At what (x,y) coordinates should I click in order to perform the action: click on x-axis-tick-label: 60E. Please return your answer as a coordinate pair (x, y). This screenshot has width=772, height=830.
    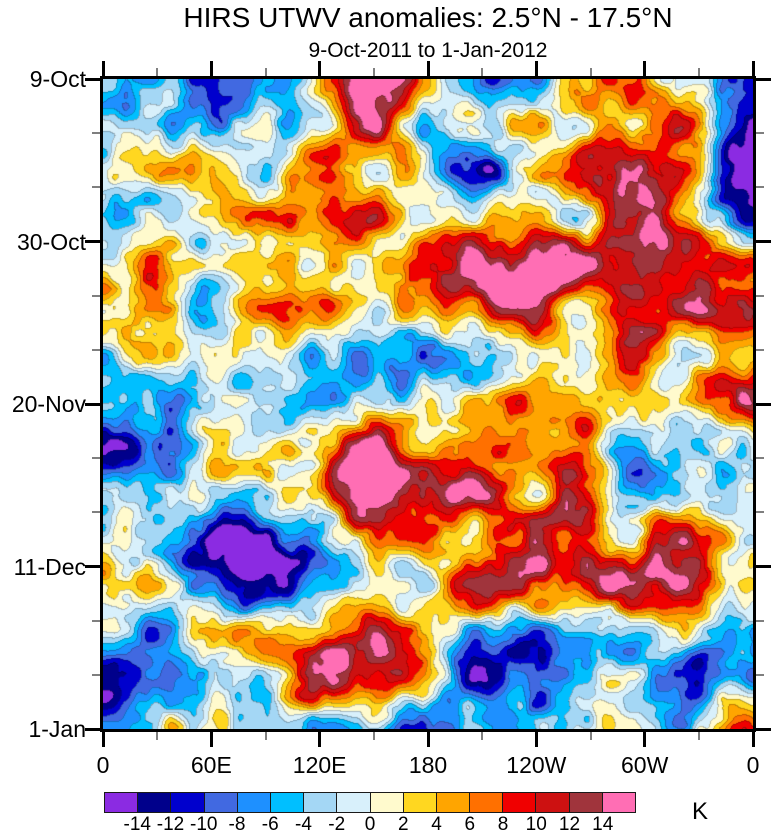
    Looking at the image, I should click on (211, 765).